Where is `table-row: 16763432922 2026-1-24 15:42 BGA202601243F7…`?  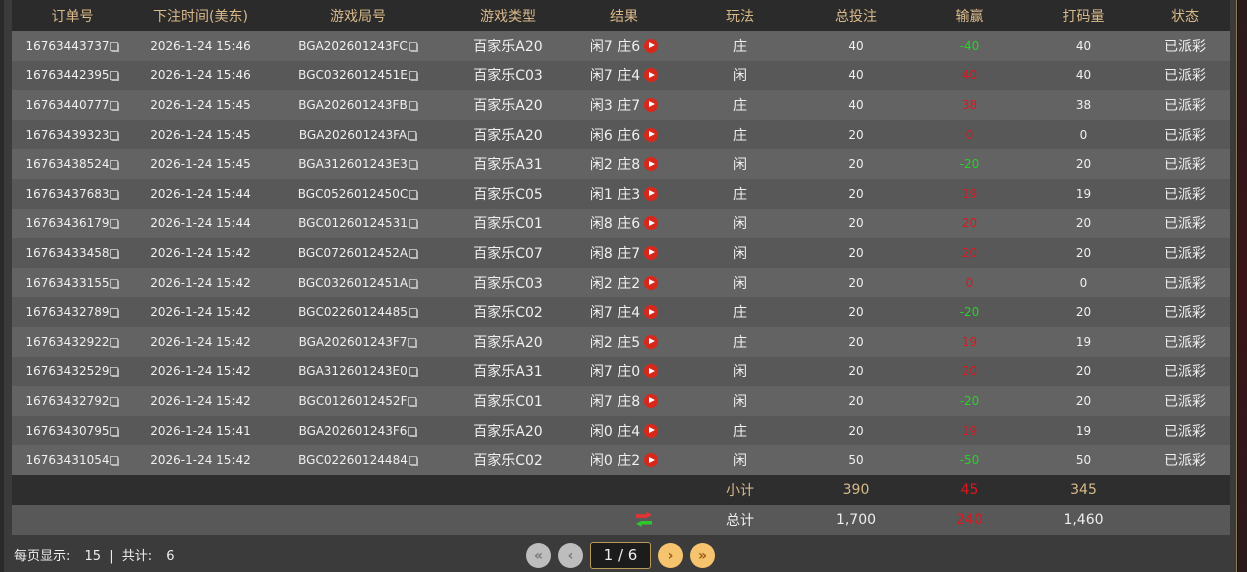 table-row: 16763432922 2026-1-24 15:42 BGA202601243F7… is located at coordinates (621, 341).